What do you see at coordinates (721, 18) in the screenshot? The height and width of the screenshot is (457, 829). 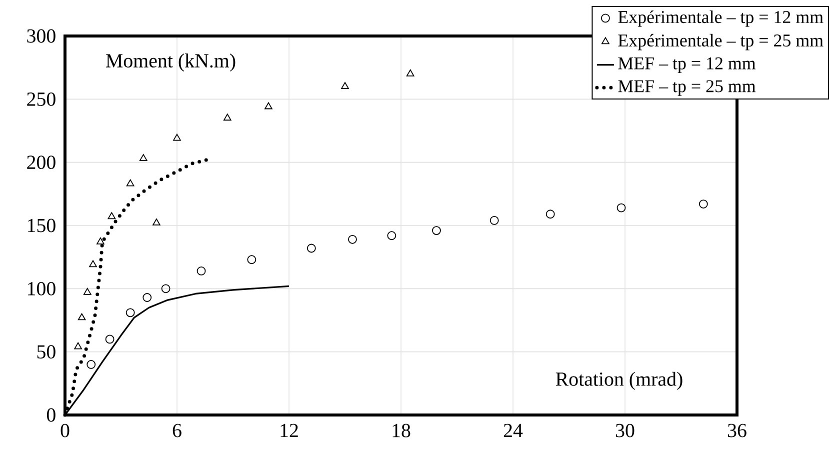 I see `legend-label: Expérimentale – tp = 12 mm` at bounding box center [721, 18].